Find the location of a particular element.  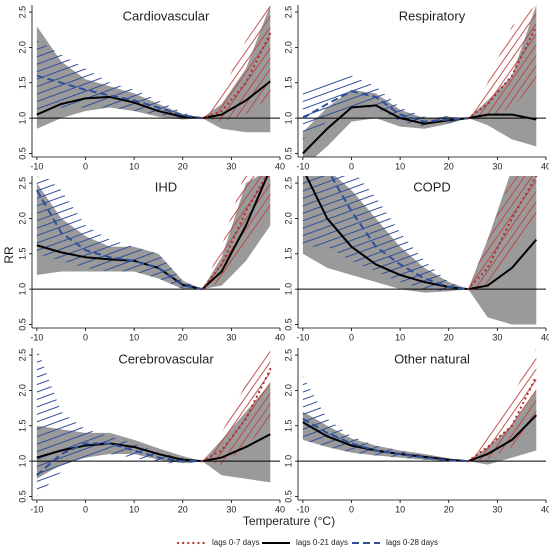

x-axis-label: Temperature (°C) is located at coordinates (289, 521).